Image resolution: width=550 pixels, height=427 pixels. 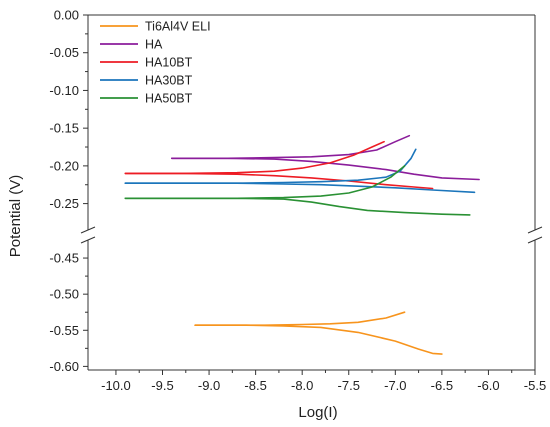 I want to click on axis-break-left-lower, so click(x=88, y=240).